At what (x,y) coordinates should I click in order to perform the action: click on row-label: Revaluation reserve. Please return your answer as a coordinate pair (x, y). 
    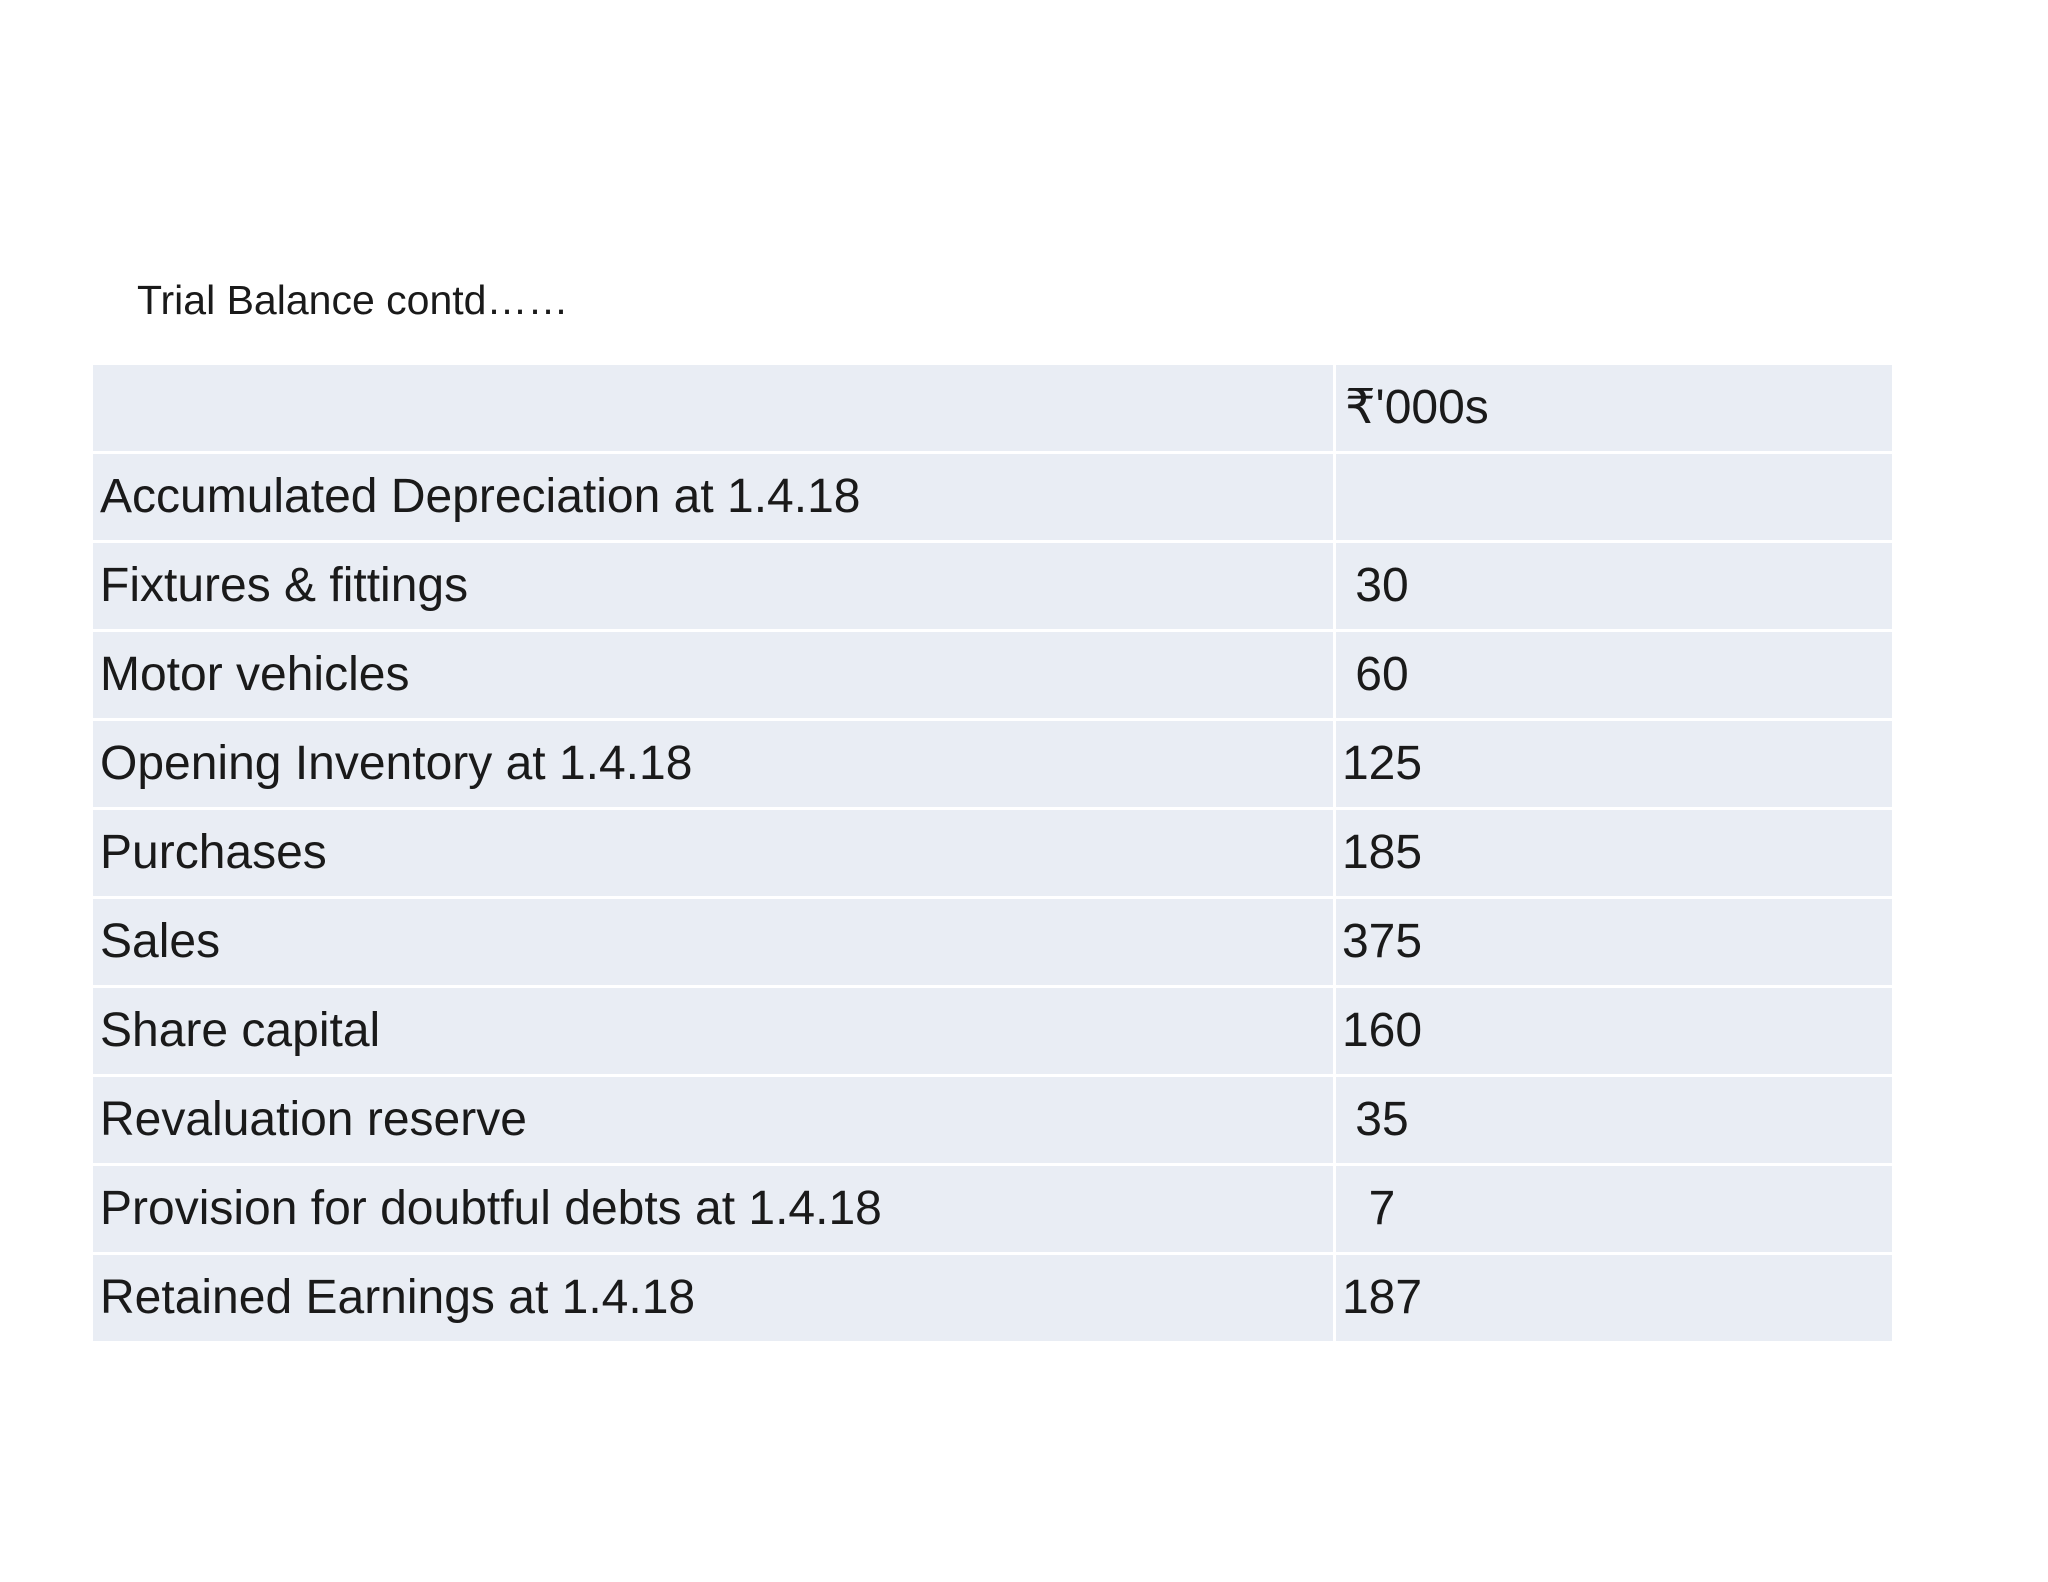
    Looking at the image, I should click on (713, 1120).